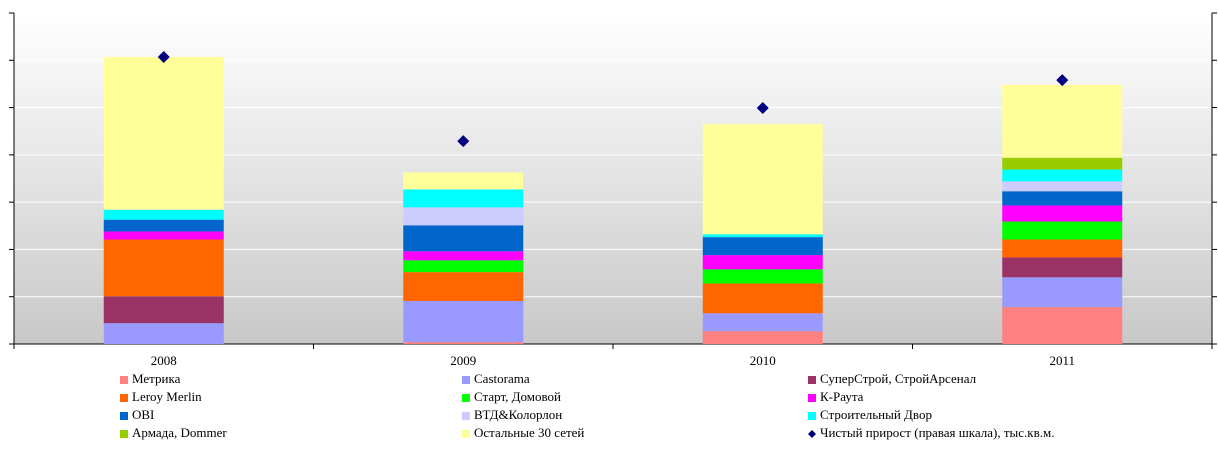 The image size is (1218, 449). What do you see at coordinates (763, 360) in the screenshot?
I see `x-tick-label: 2010` at bounding box center [763, 360].